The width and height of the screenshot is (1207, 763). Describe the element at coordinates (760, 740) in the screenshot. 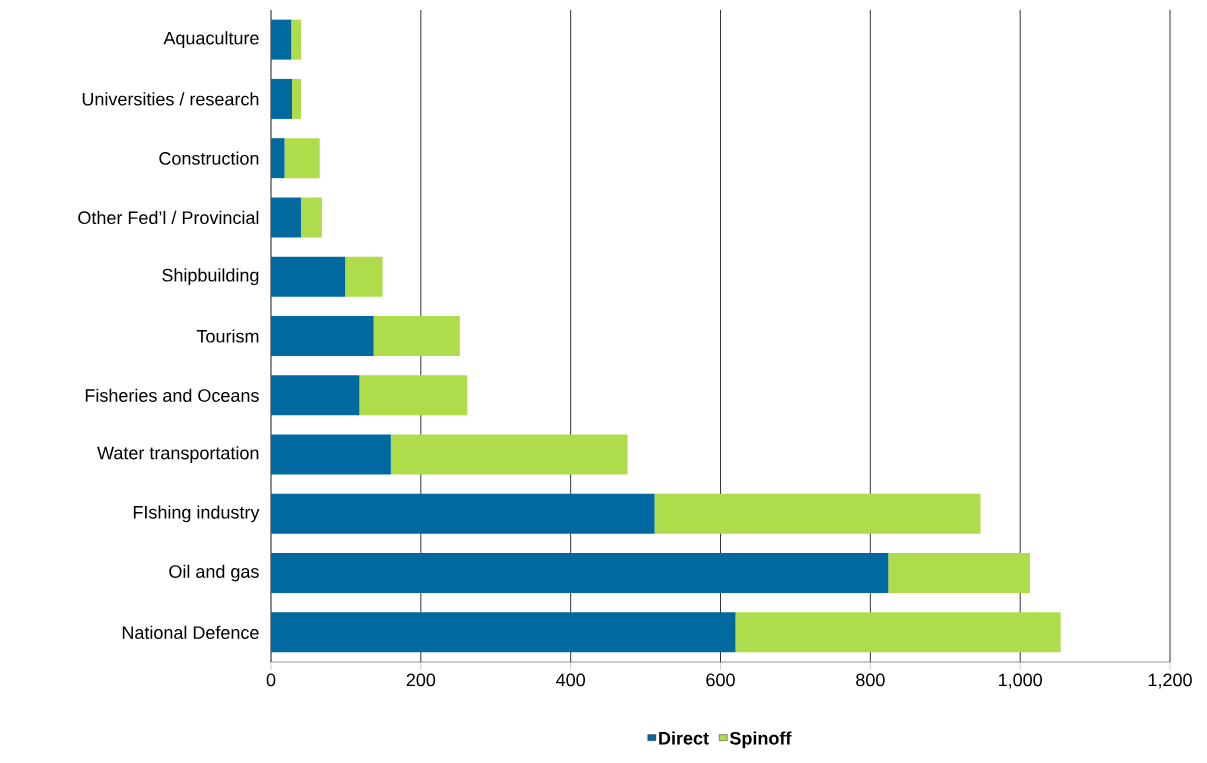

I see `legend-label: Spinoff` at that location.